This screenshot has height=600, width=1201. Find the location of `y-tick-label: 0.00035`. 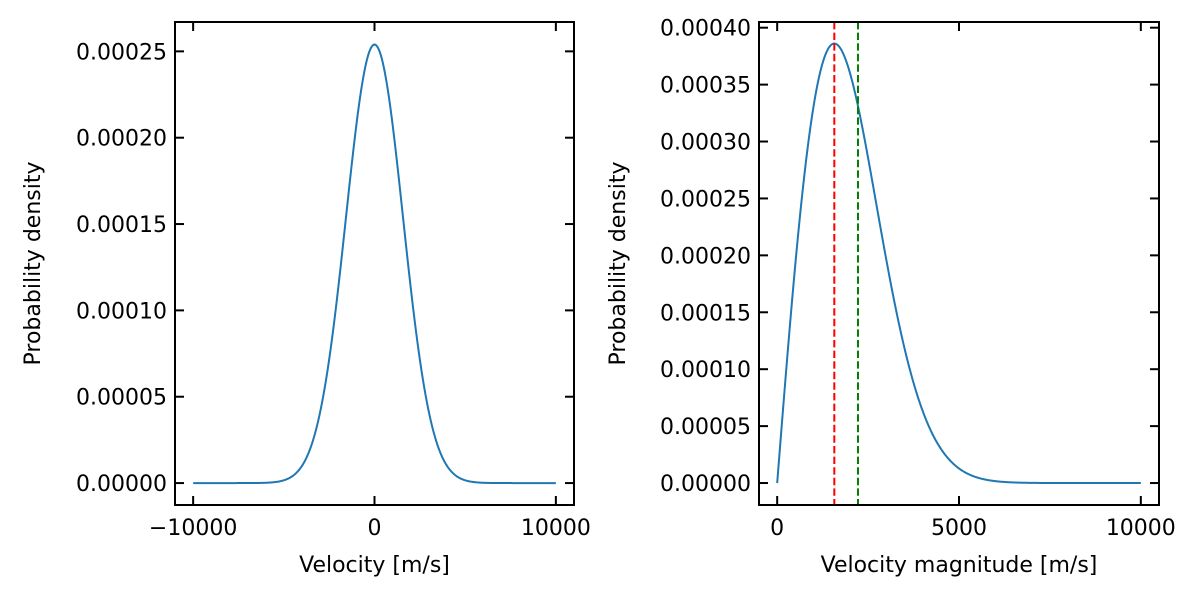

y-tick-label: 0.00035 is located at coordinates (705, 86).